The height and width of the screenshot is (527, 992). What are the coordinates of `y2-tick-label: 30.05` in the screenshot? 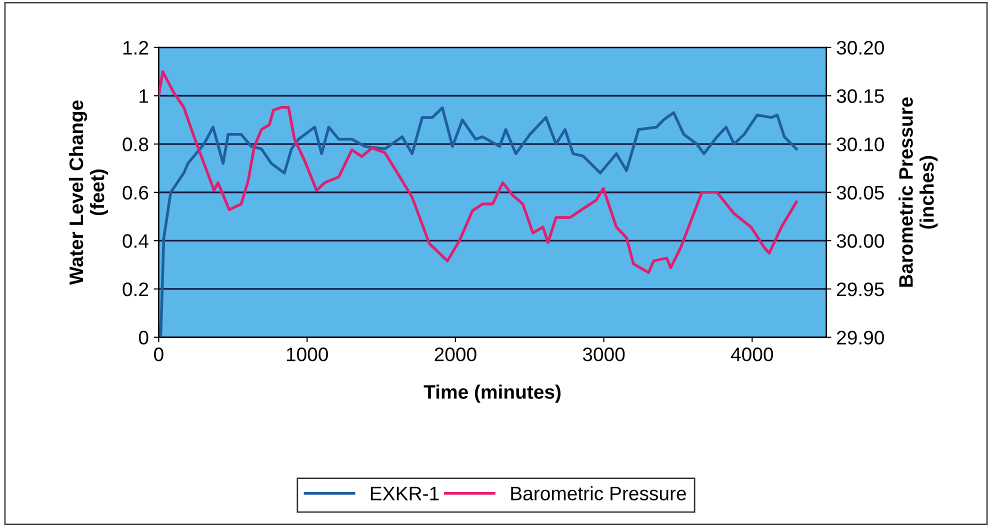 It's located at (860, 193).